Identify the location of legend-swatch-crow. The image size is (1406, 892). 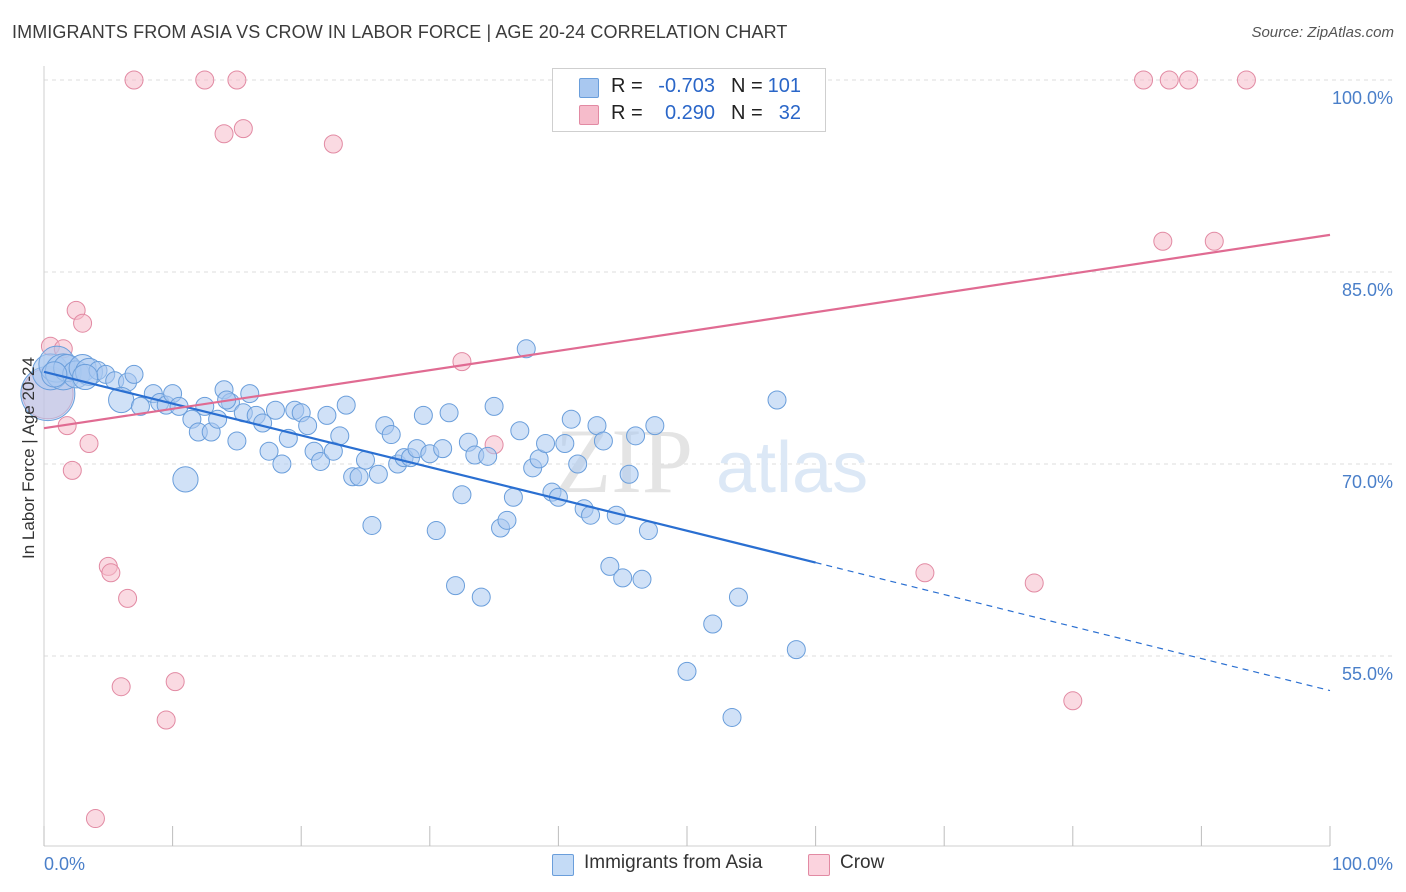
(589, 115).